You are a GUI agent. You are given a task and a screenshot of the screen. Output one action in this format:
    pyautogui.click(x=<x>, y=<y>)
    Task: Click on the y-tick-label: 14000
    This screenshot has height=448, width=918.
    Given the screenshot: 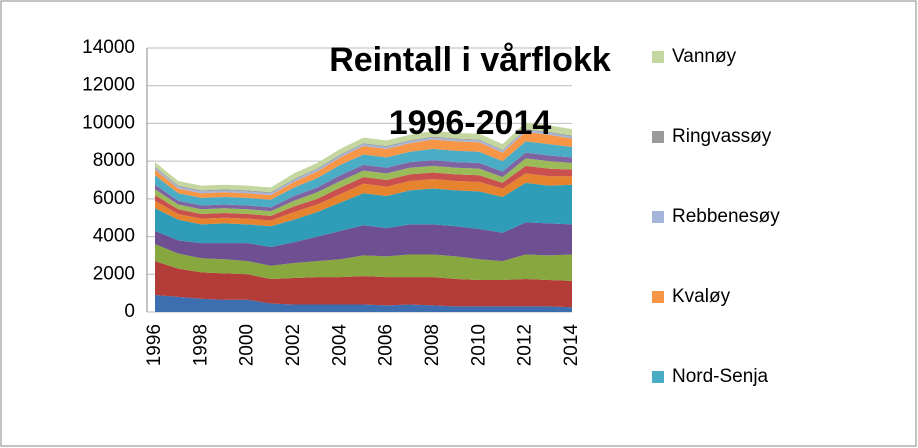 What is the action you would take?
    pyautogui.click(x=108, y=47)
    